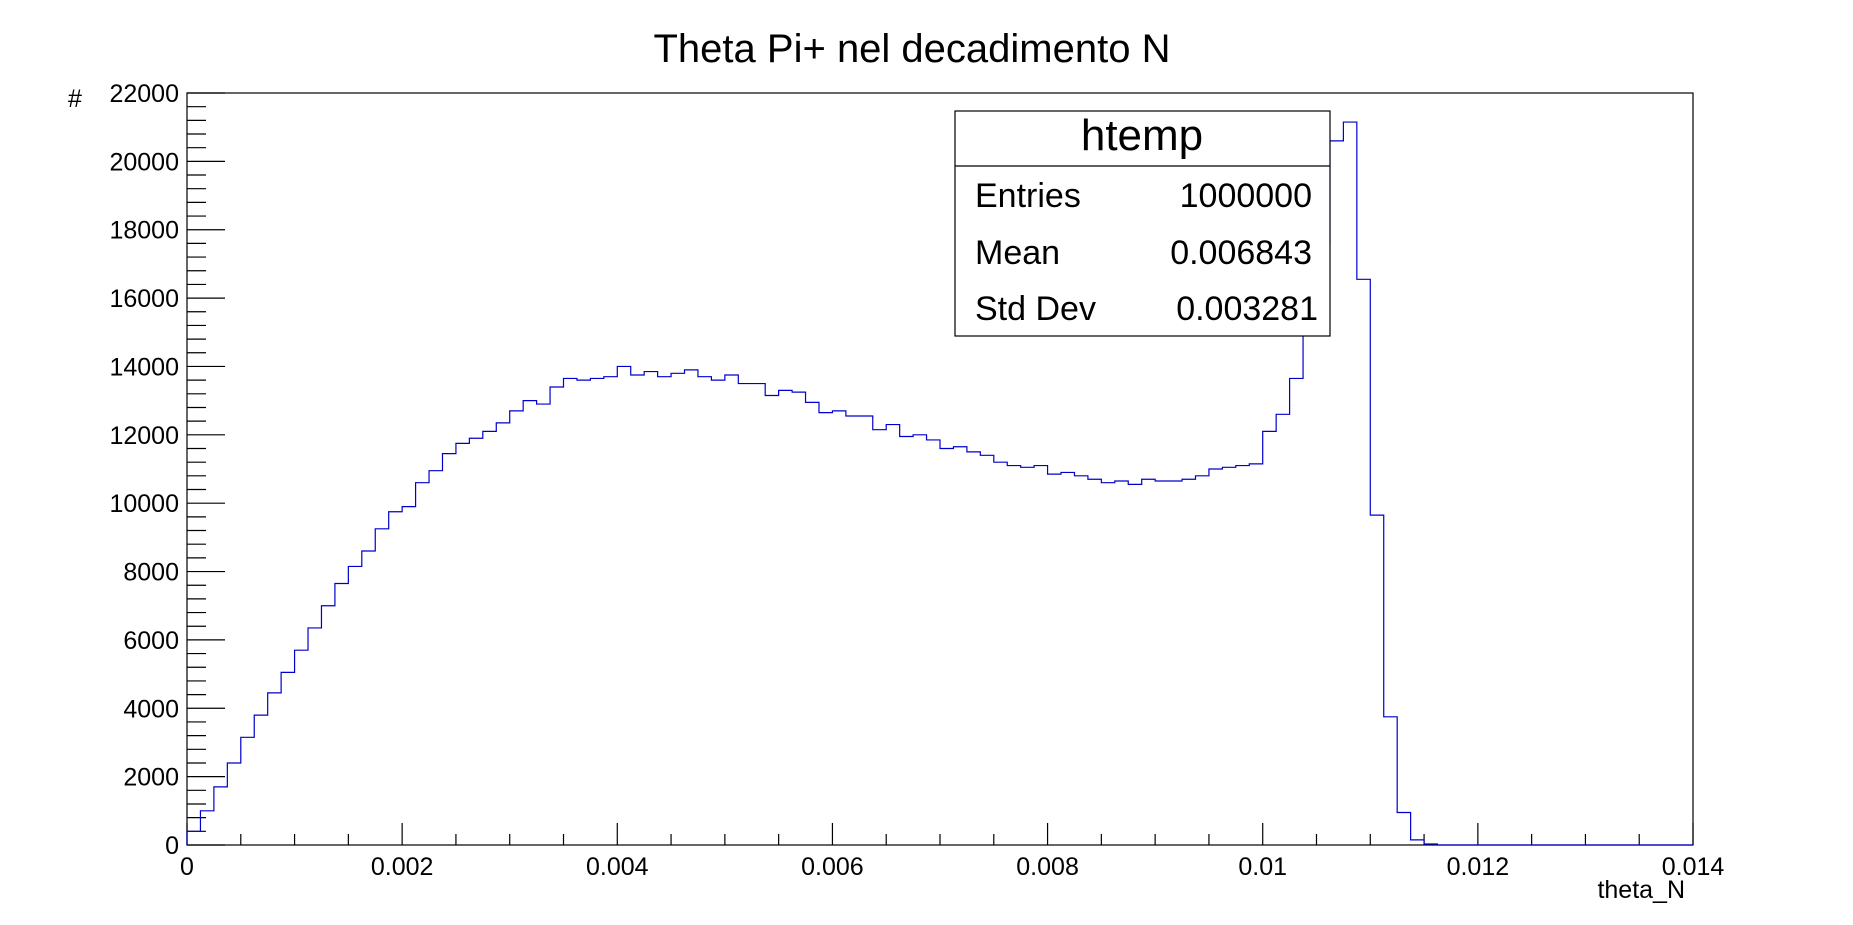  What do you see at coordinates (151, 573) in the screenshot?
I see `y-tick-label: 8000` at bounding box center [151, 573].